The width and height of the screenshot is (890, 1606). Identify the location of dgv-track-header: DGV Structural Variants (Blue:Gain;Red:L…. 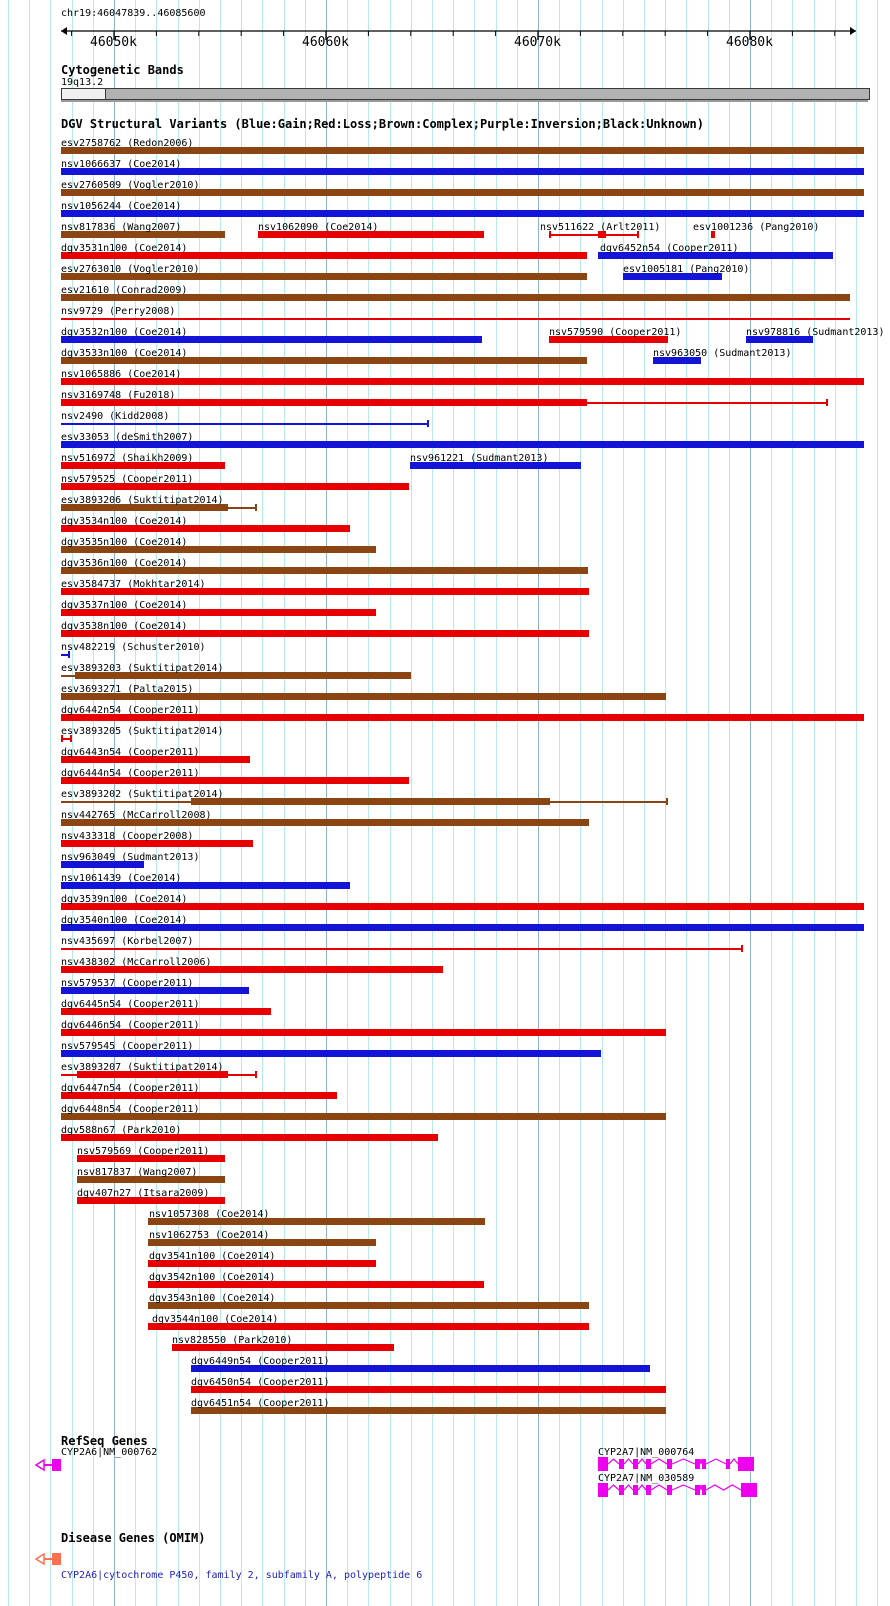
(382, 124).